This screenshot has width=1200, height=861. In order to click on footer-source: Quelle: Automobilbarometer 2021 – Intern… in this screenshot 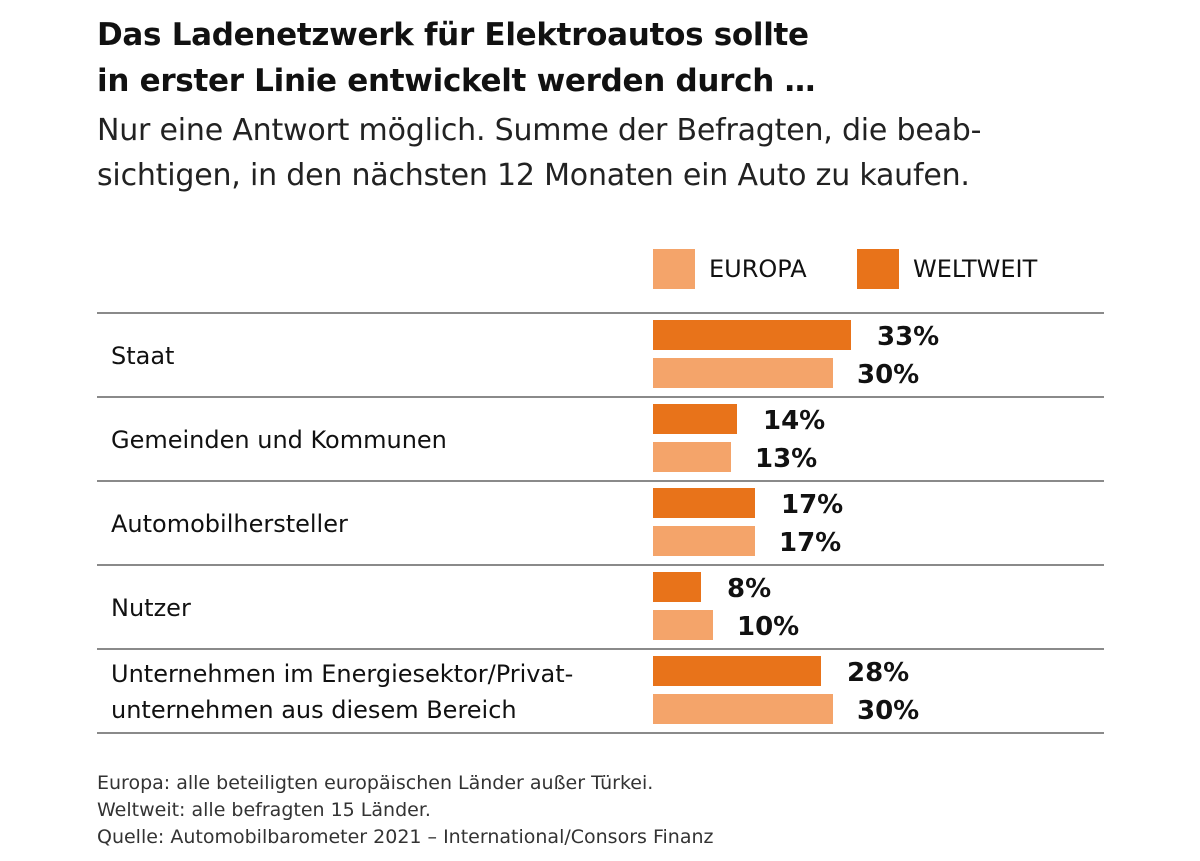, I will do `click(405, 837)`.